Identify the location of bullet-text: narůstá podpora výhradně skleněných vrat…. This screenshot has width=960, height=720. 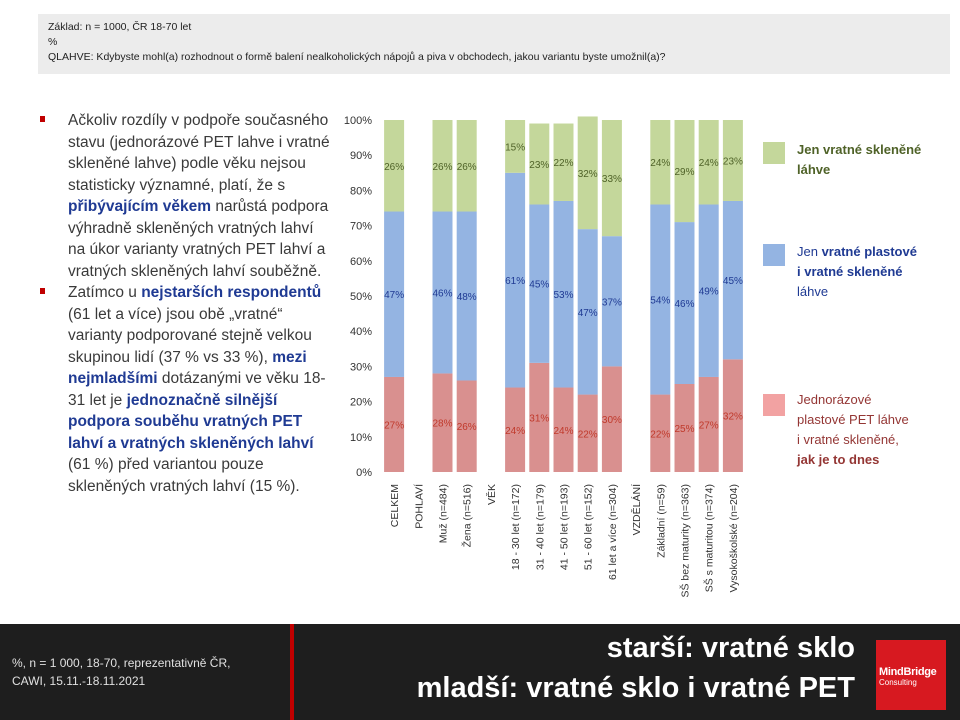
(198, 239).